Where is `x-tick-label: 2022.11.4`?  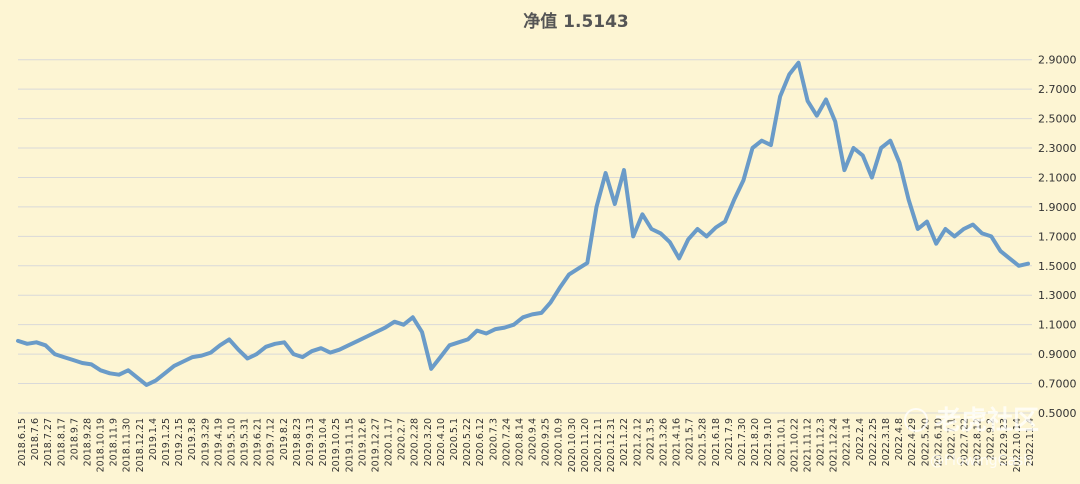 x-tick-label: 2022.11.4 is located at coordinates (1030, 442).